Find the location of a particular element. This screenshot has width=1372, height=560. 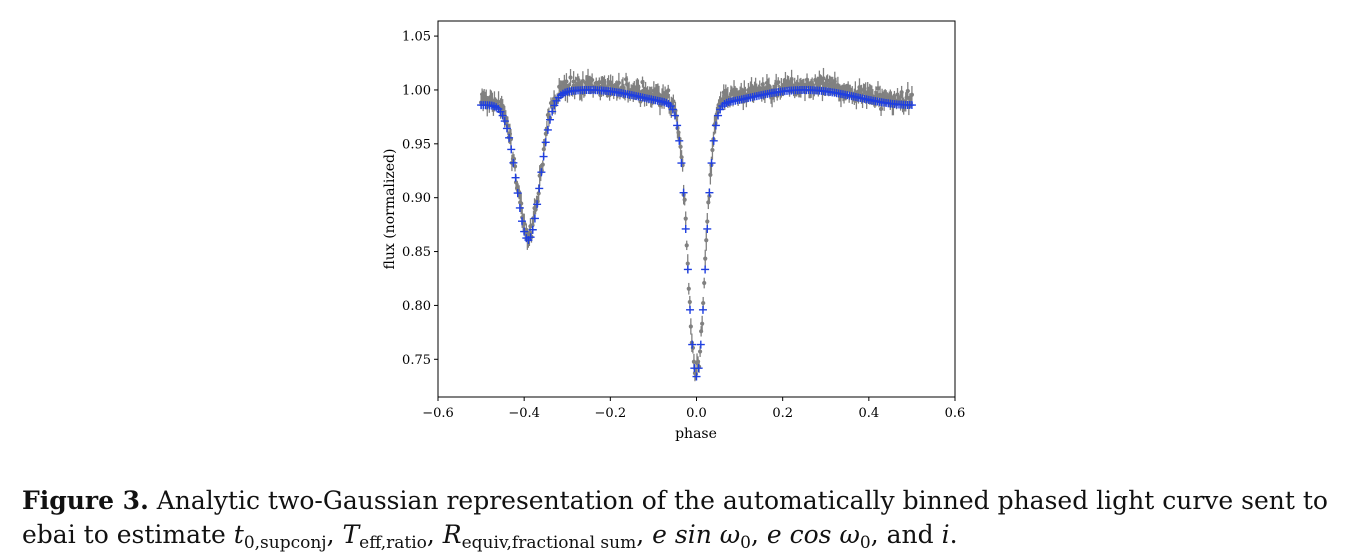

caption-inclination: i is located at coordinates (945, 534).